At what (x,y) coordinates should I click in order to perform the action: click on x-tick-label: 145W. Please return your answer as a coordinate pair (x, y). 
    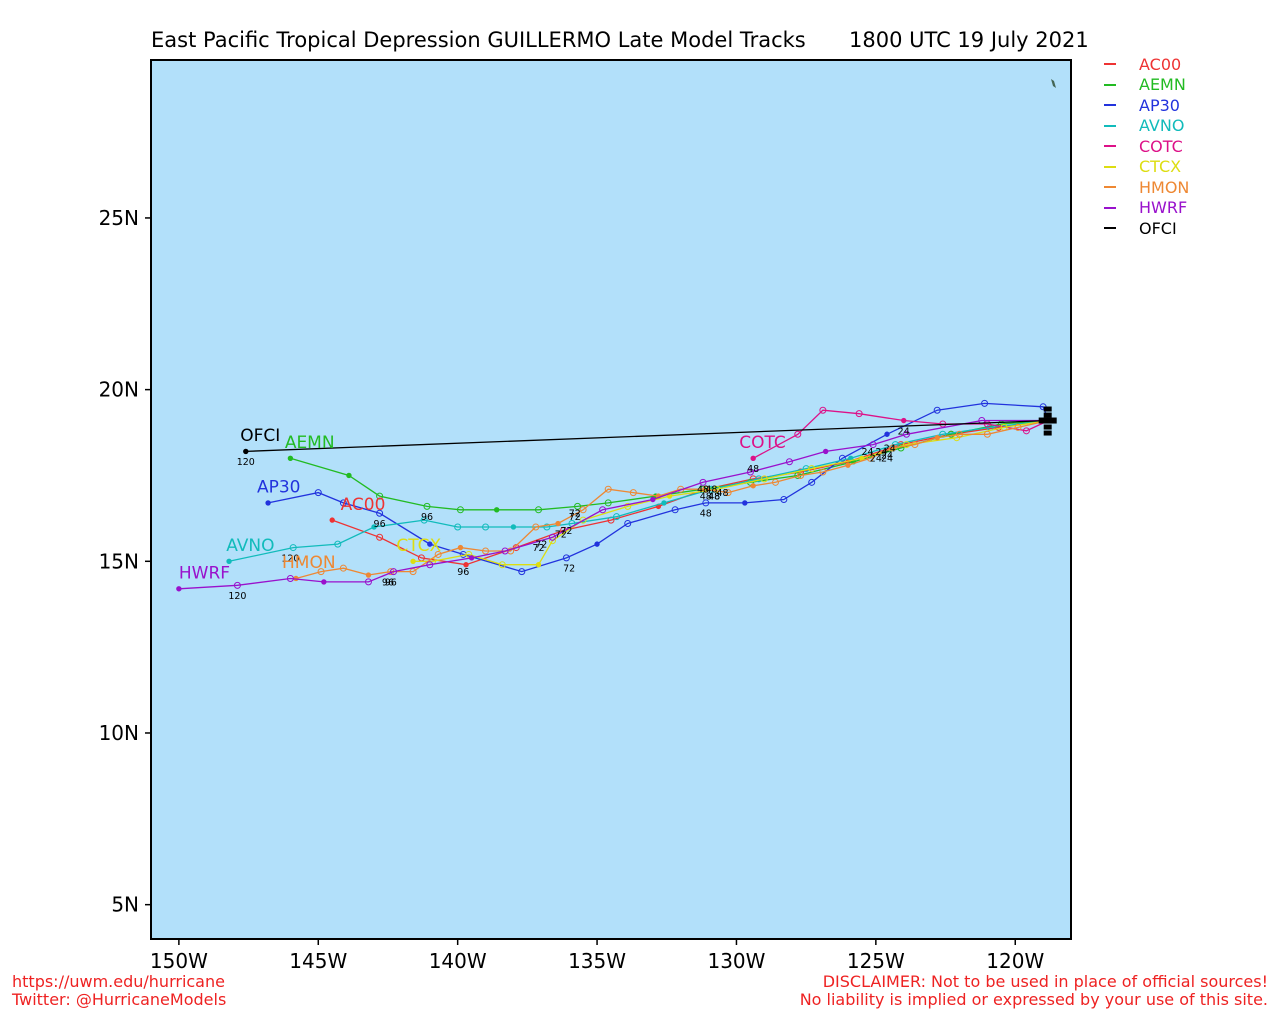
    Looking at the image, I should click on (318, 961).